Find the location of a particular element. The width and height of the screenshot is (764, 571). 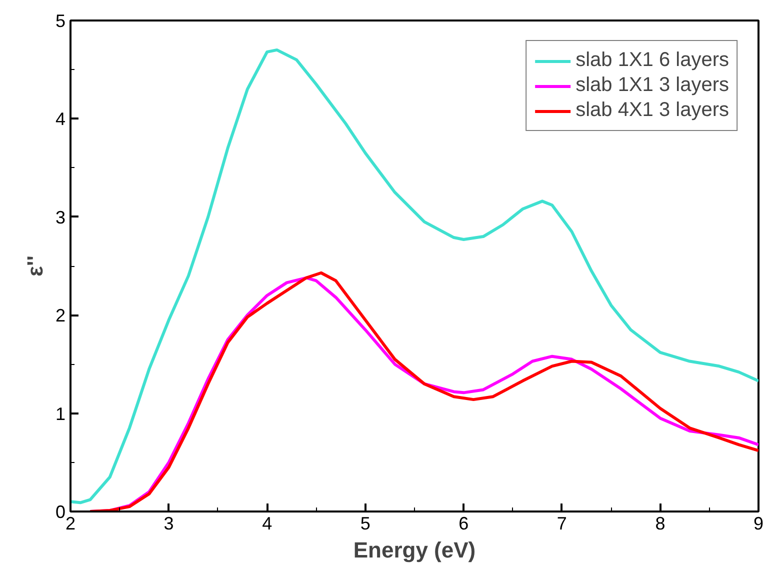

x-tick-label: 6 is located at coordinates (463, 524).